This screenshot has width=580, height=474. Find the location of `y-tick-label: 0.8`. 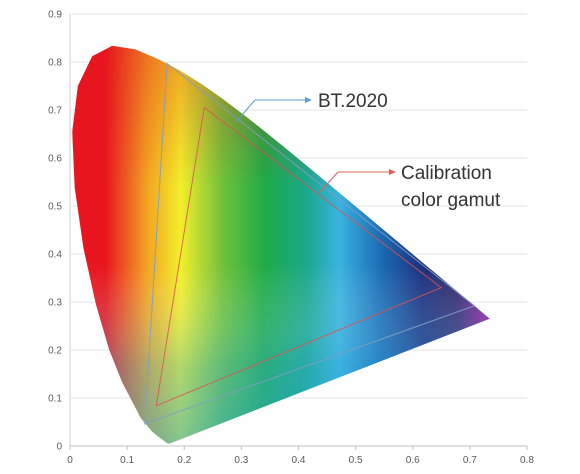

y-tick-label: 0.8 is located at coordinates (55, 63).